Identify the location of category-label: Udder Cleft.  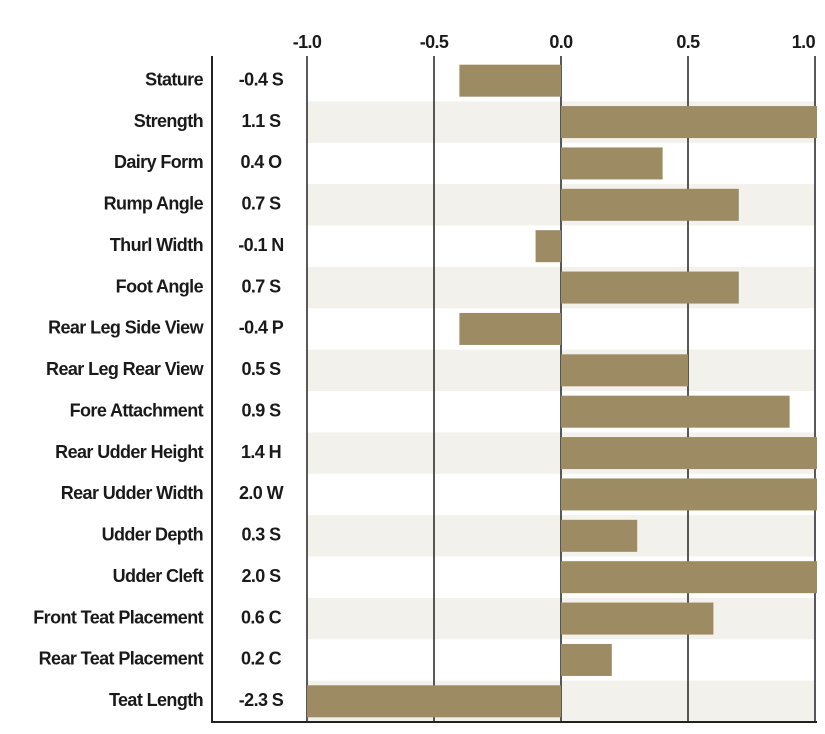
(158, 576).